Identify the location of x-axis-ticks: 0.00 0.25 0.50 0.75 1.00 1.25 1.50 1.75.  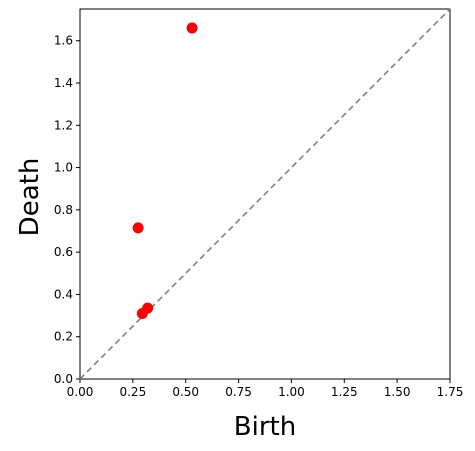
(265, 389).